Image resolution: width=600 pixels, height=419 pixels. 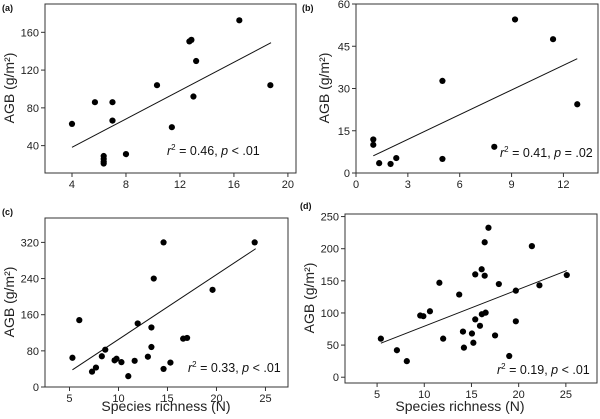 I want to click on x-axis-label: Species richness (N), so click(x=459, y=406).